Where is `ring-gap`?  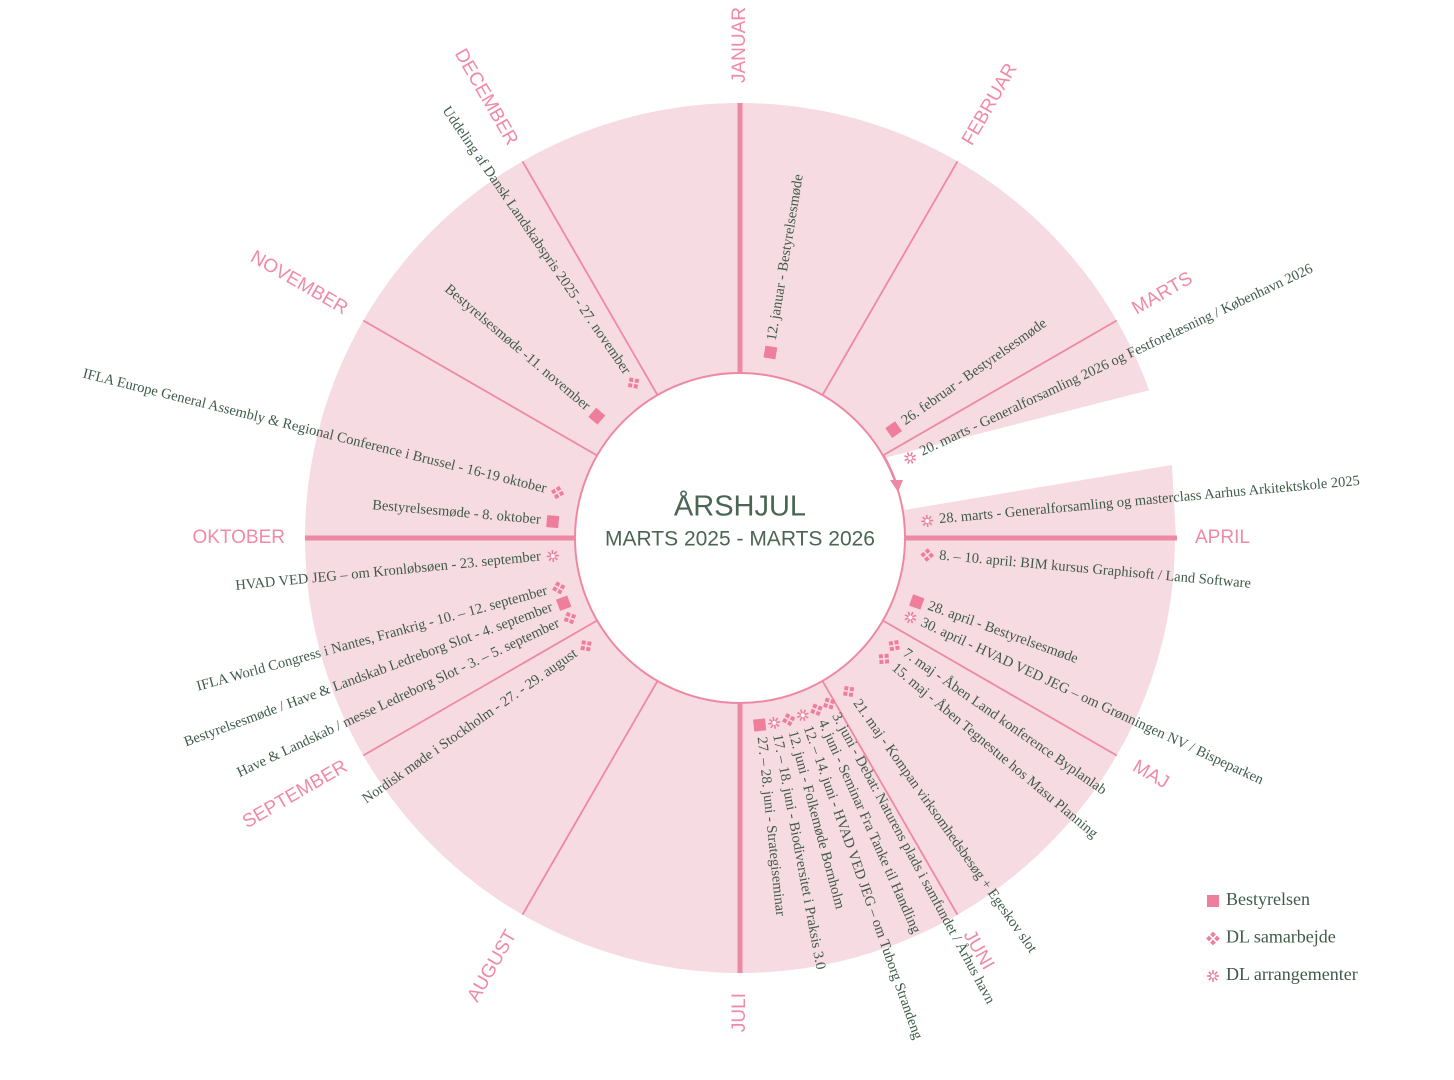 ring-gap is located at coordinates (1047, 440).